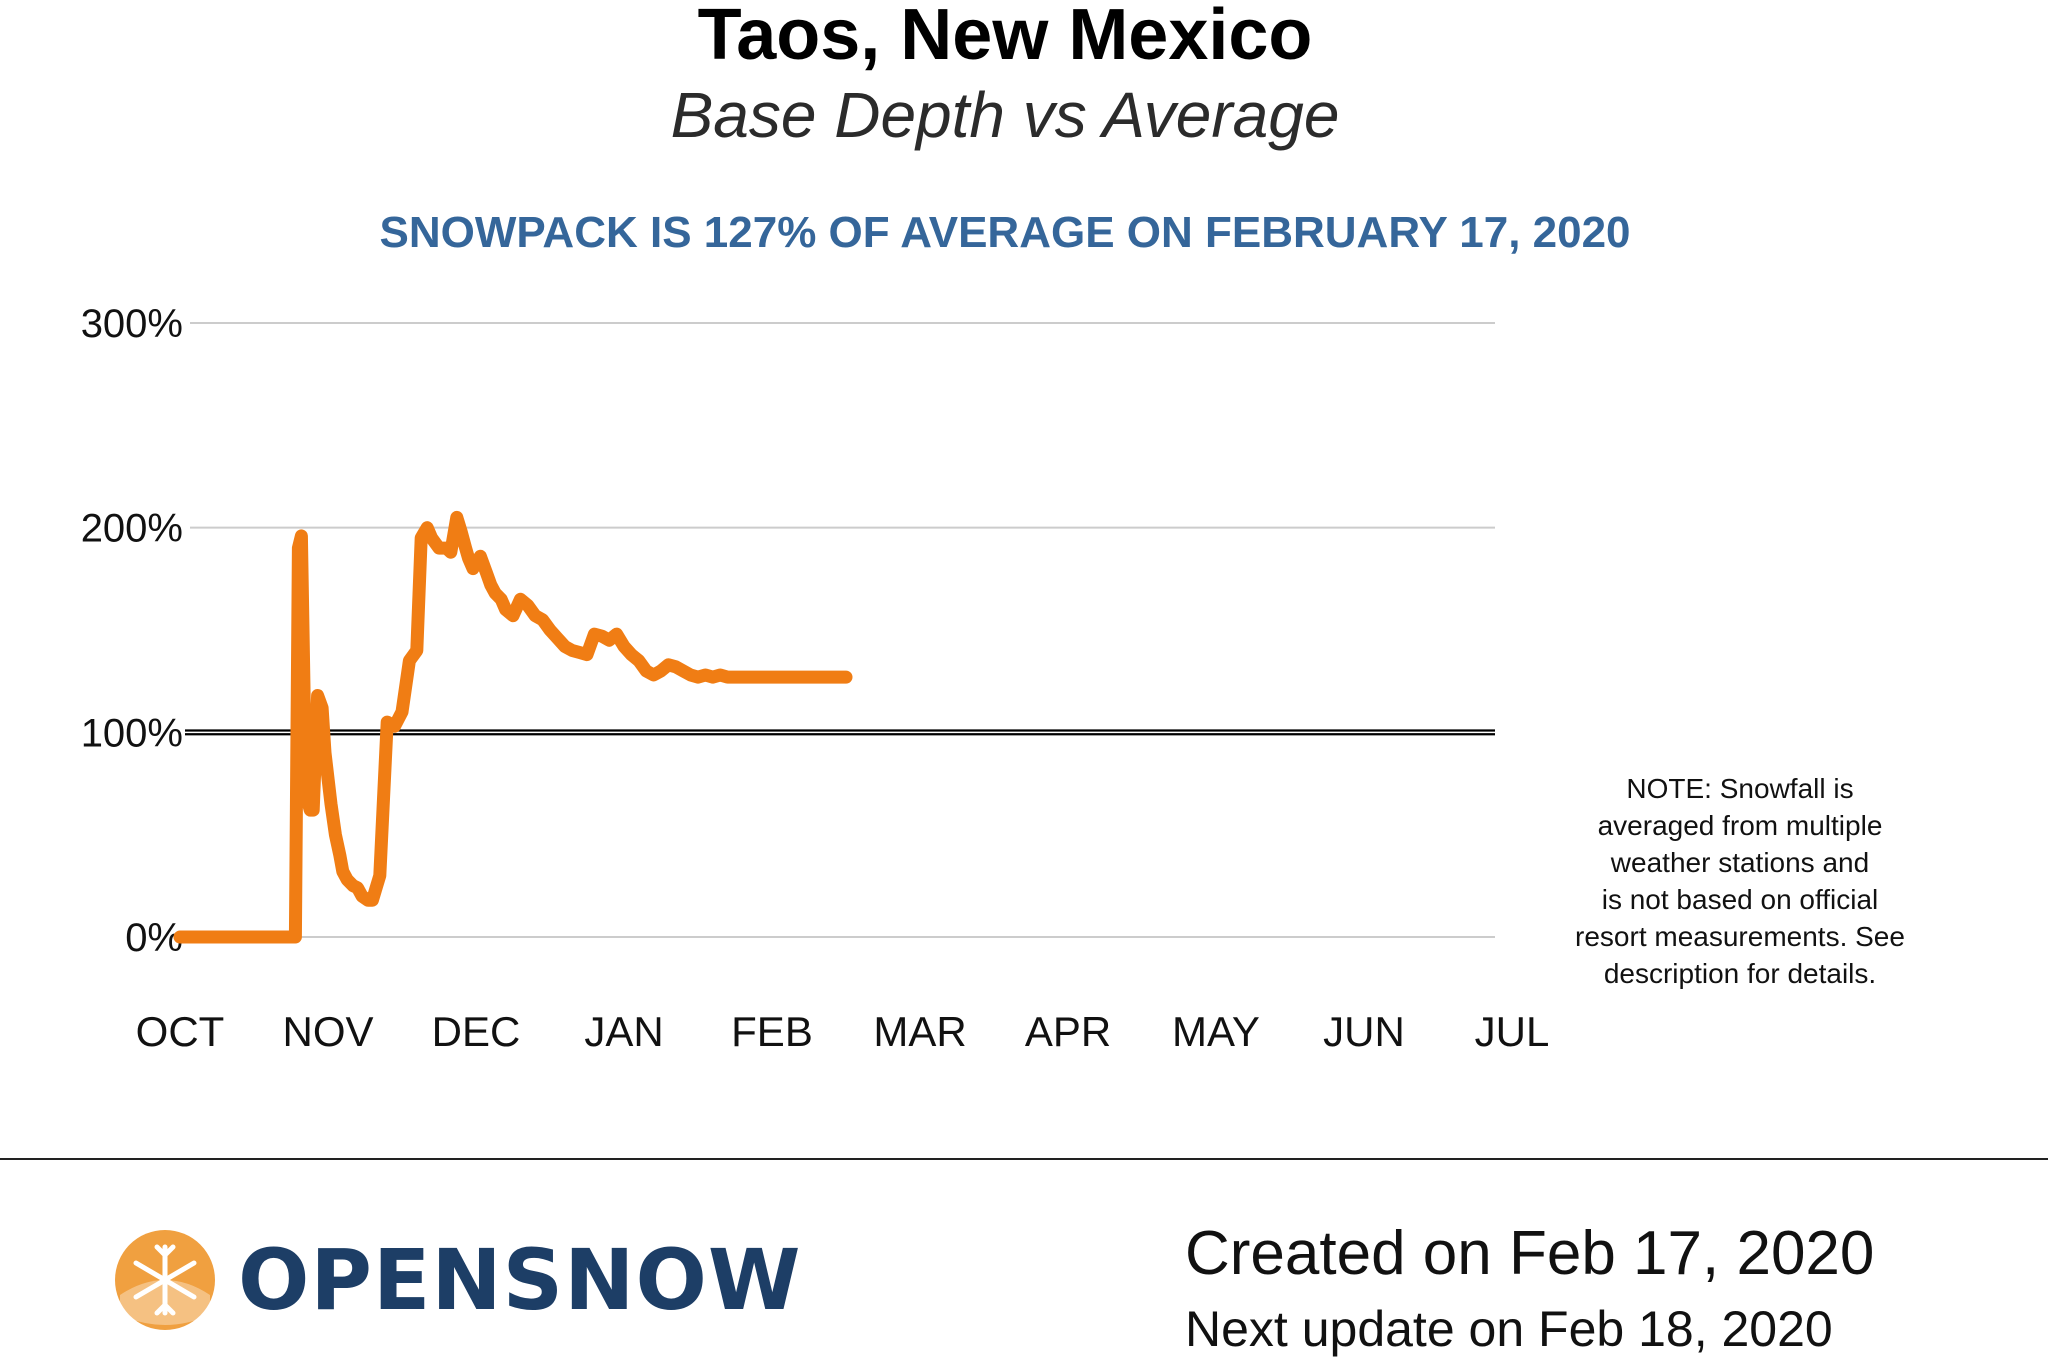 The width and height of the screenshot is (2048, 1361). I want to click on opensnow-logo: OPENSNOW, so click(456, 1280).